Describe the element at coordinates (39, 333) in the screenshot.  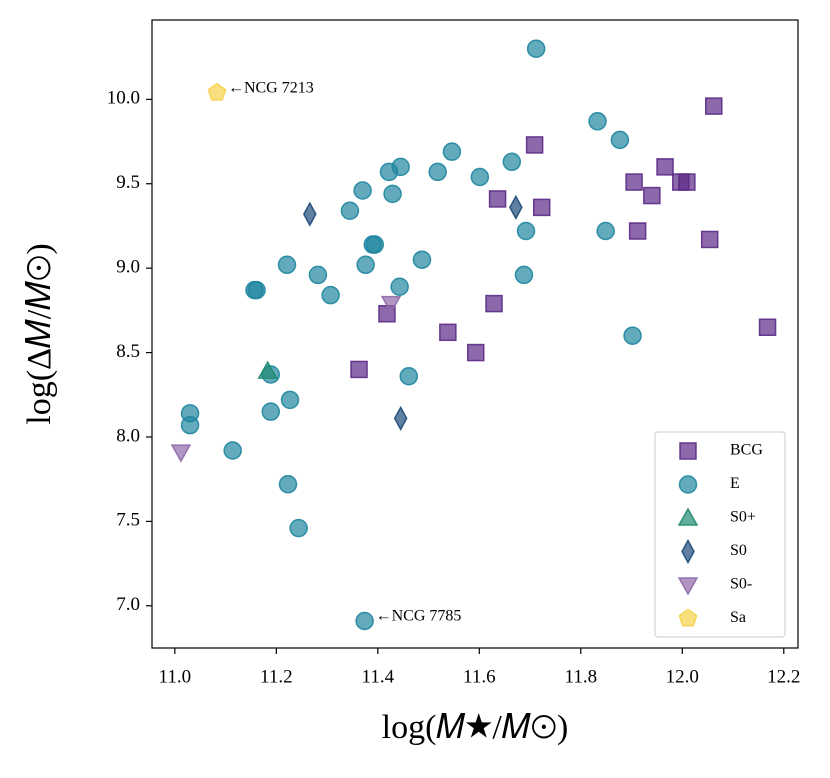
I see `y-axis-label: log(Δ𝑀/𝑀⊙)` at that location.